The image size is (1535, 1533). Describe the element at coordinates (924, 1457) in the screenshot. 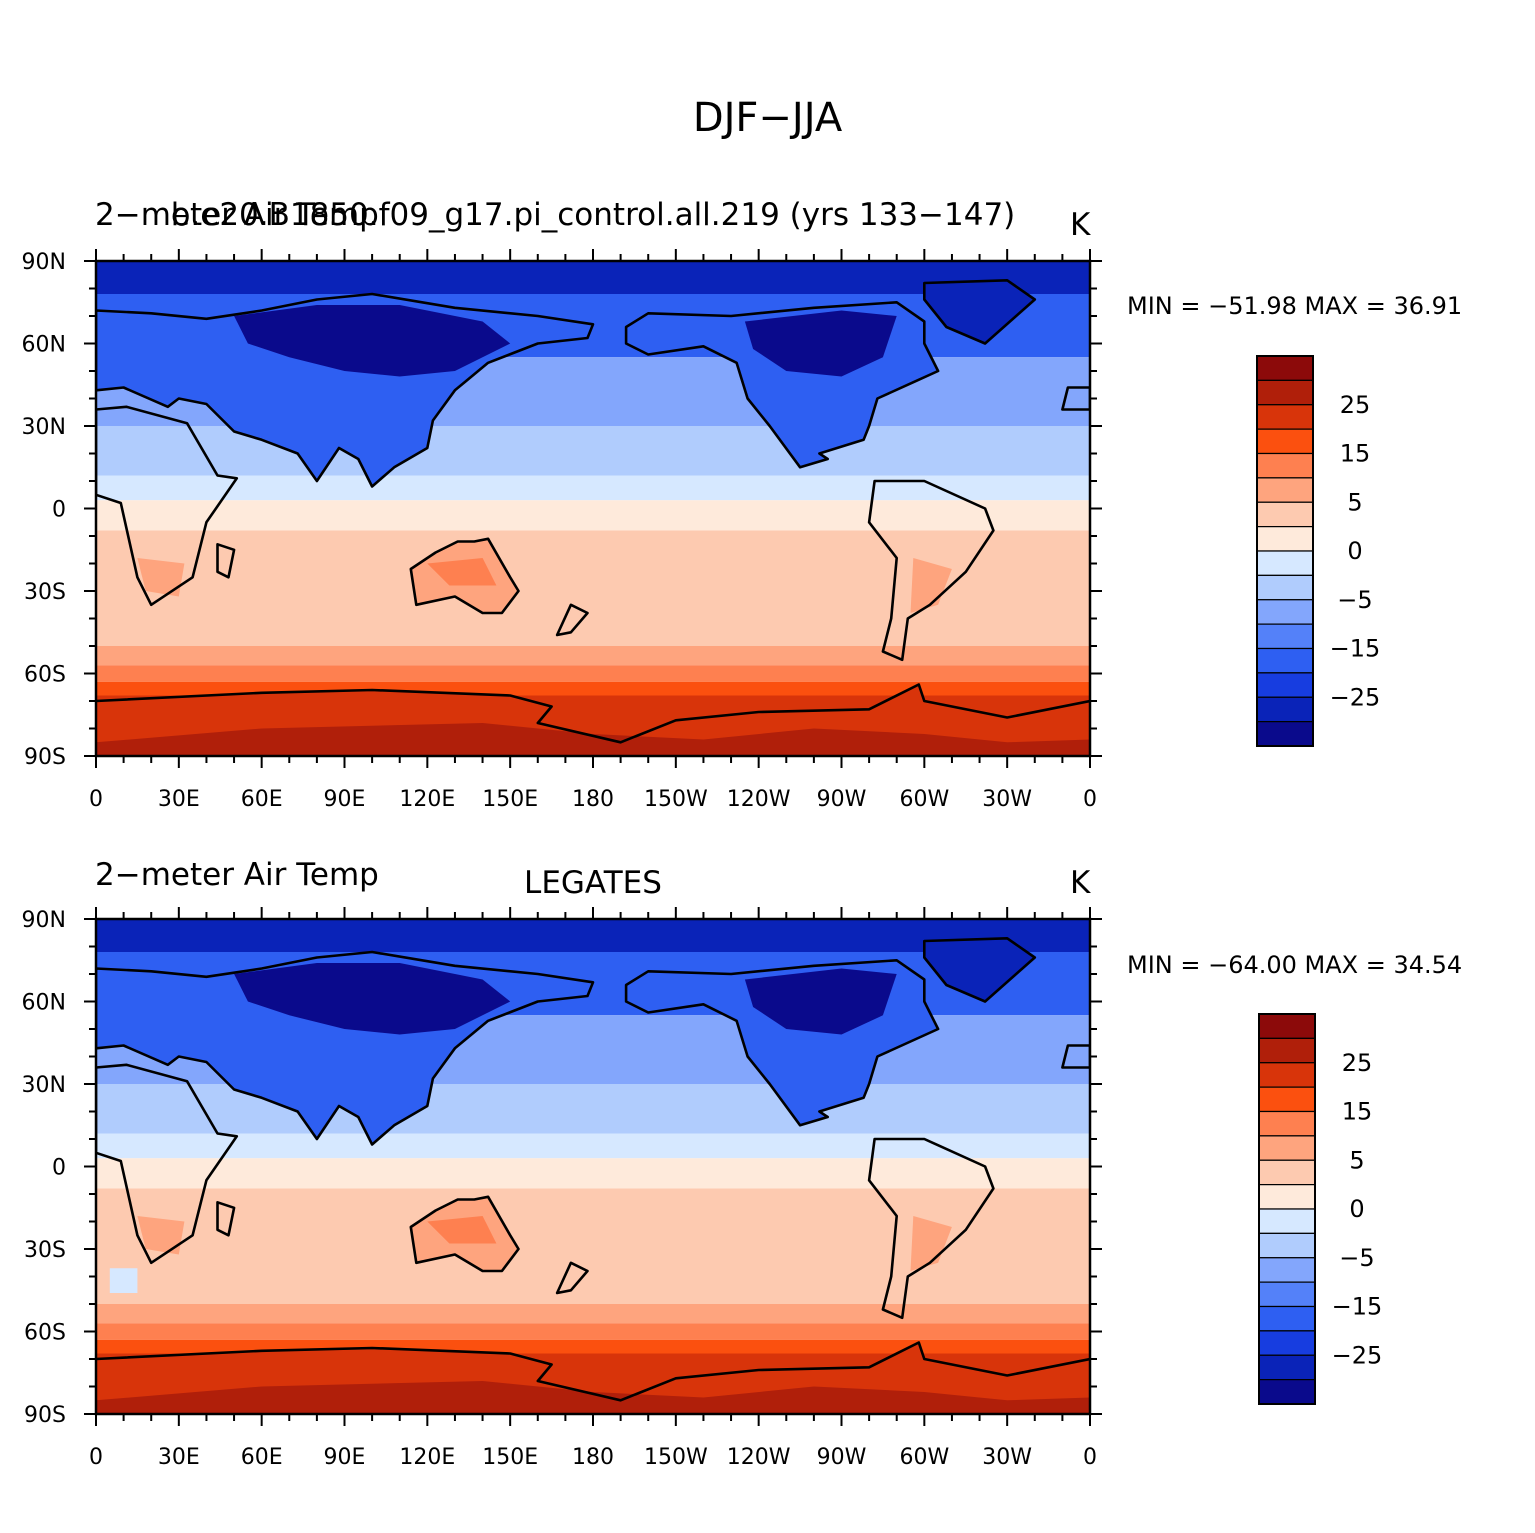

I see `lon-tick-label: 60W` at that location.